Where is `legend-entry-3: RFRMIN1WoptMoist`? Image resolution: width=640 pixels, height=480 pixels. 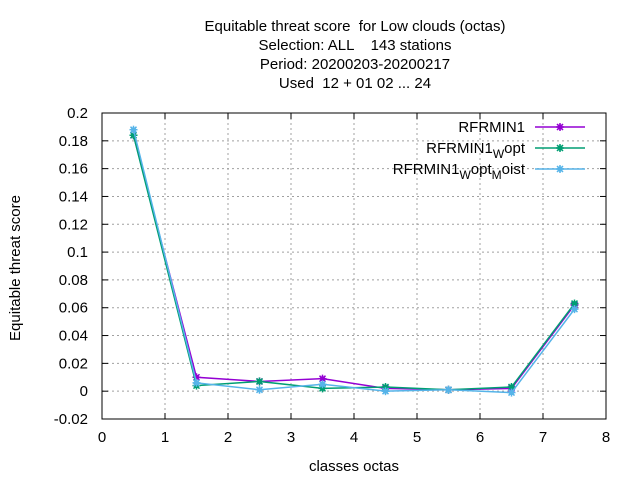
legend-entry-3: RFRMIN1WoptMoist is located at coordinates (489, 171).